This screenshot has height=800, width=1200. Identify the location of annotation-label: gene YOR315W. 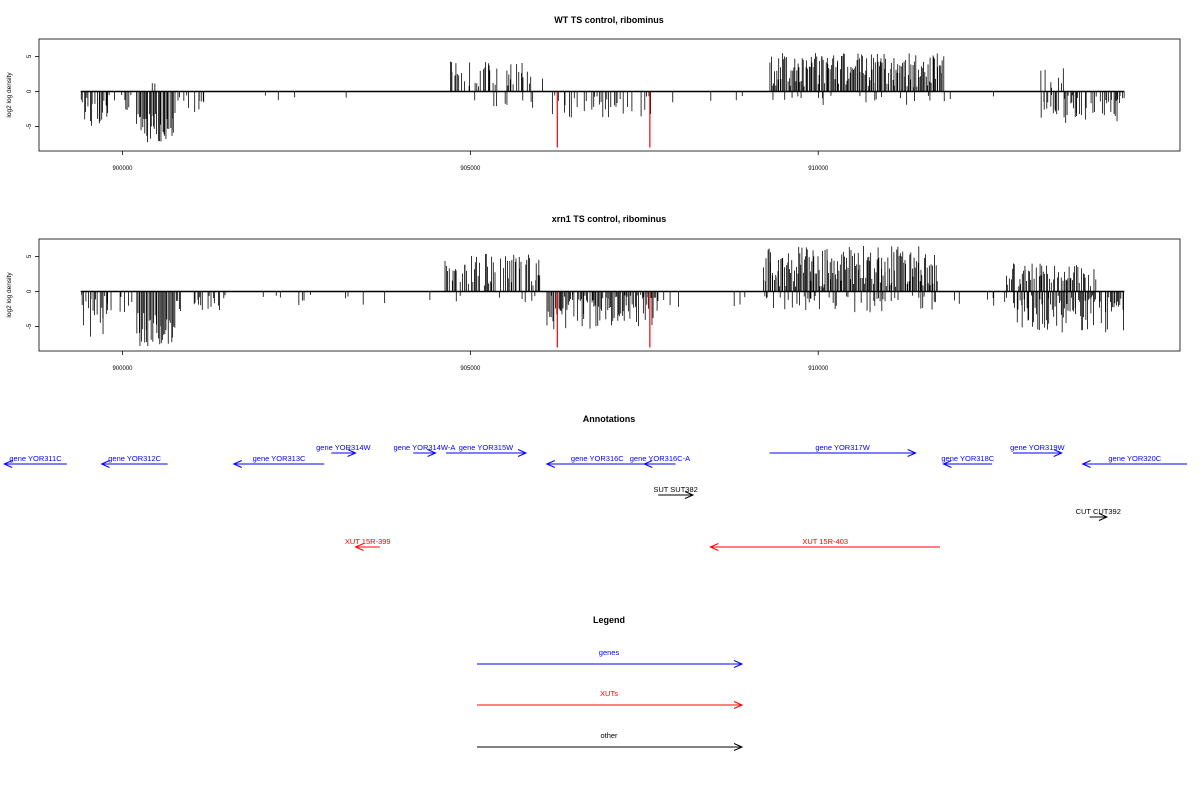
(486, 447).